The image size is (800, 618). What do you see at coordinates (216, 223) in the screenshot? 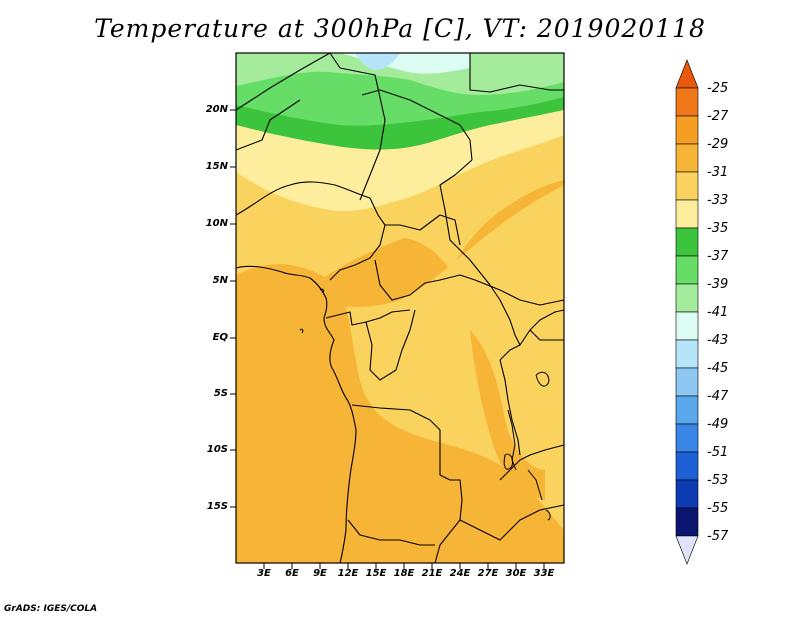
I see `lat-label-10n: 10N` at bounding box center [216, 223].